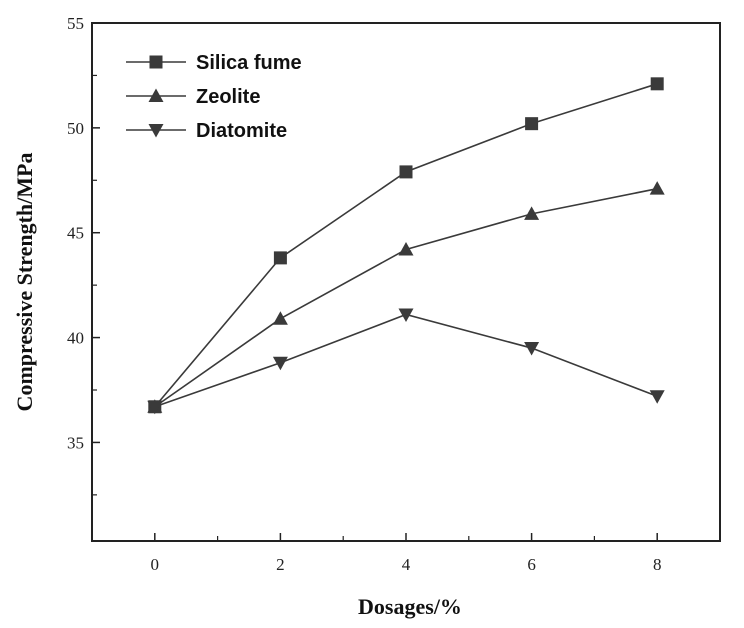 The image size is (744, 628). What do you see at coordinates (241, 131) in the screenshot?
I see `legend-label-diatomite: Diatomite` at bounding box center [241, 131].